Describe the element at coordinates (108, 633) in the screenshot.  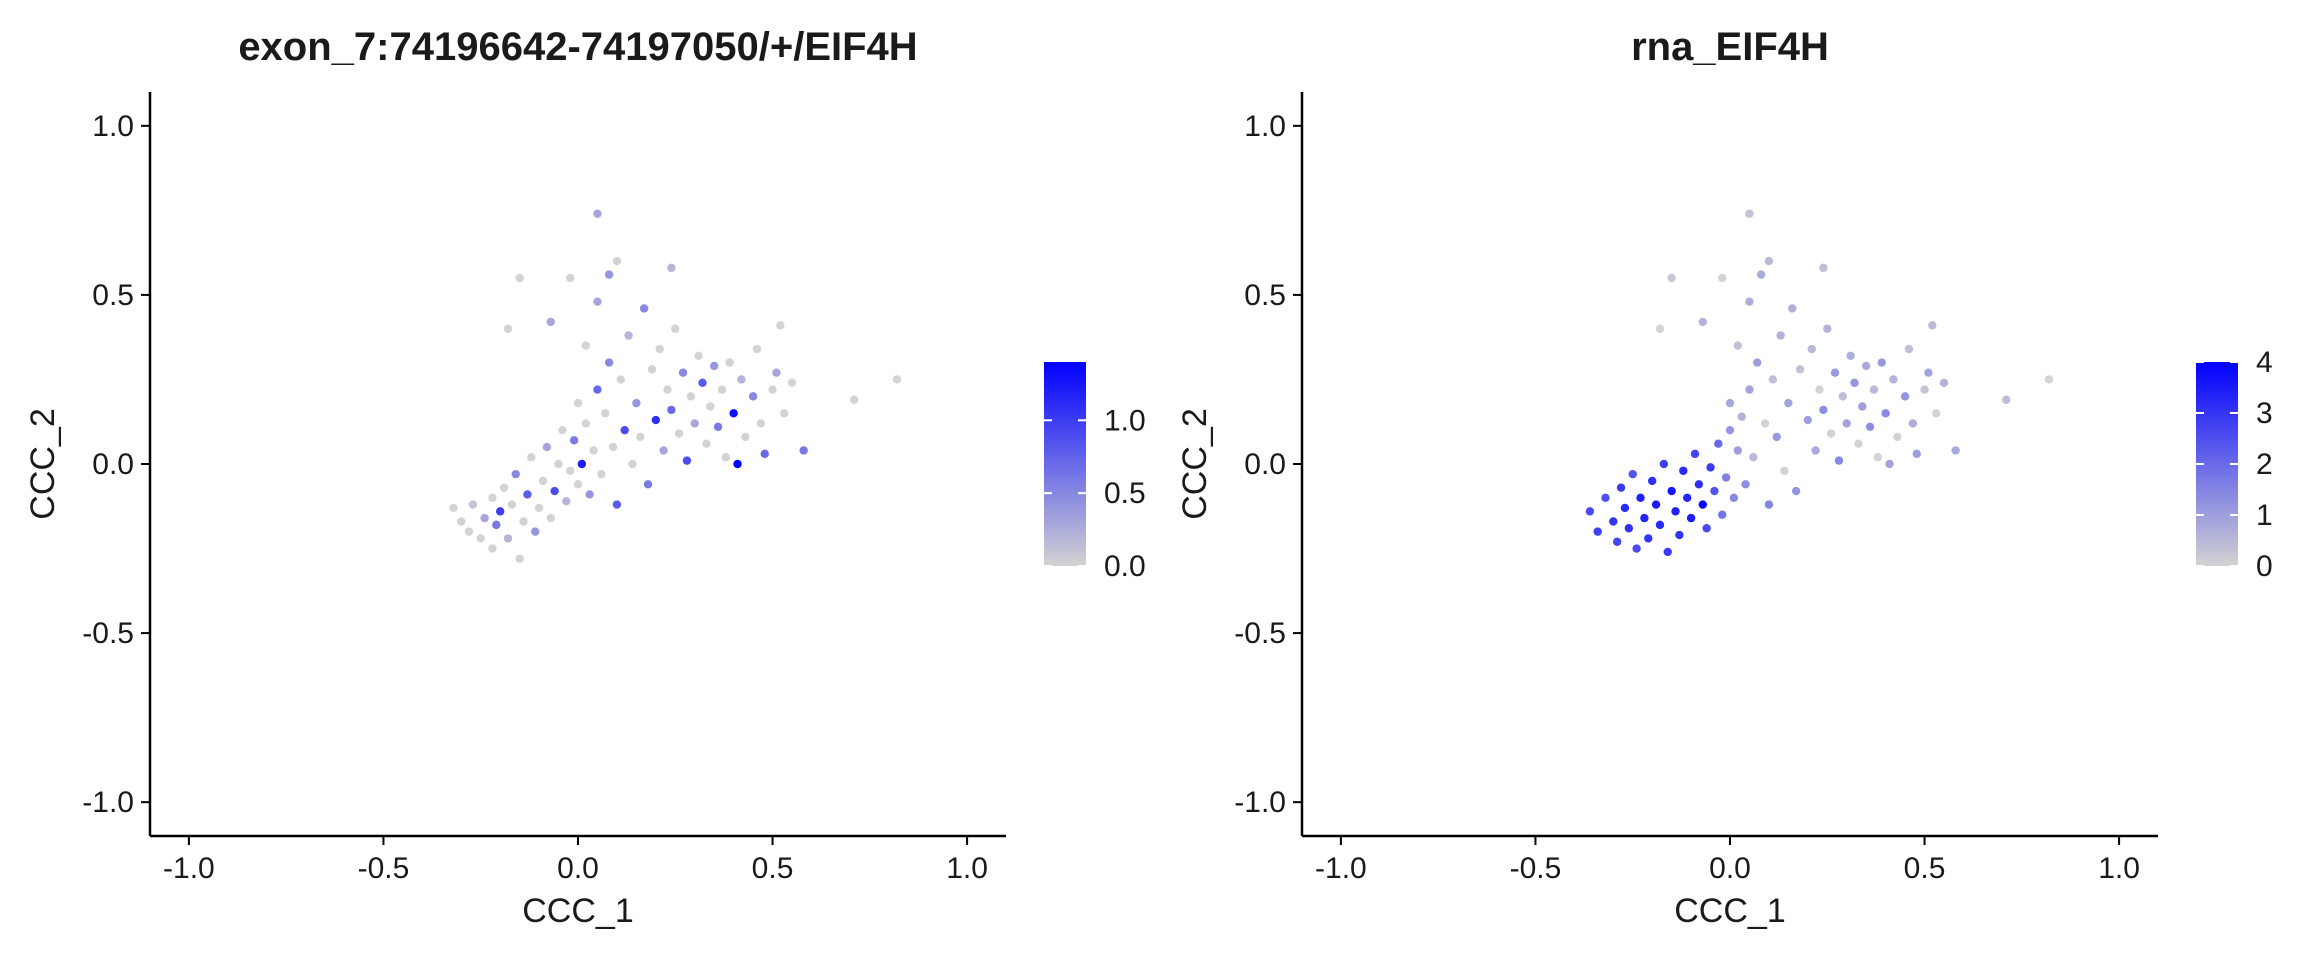
I see `y-tick-label: -0.5` at that location.